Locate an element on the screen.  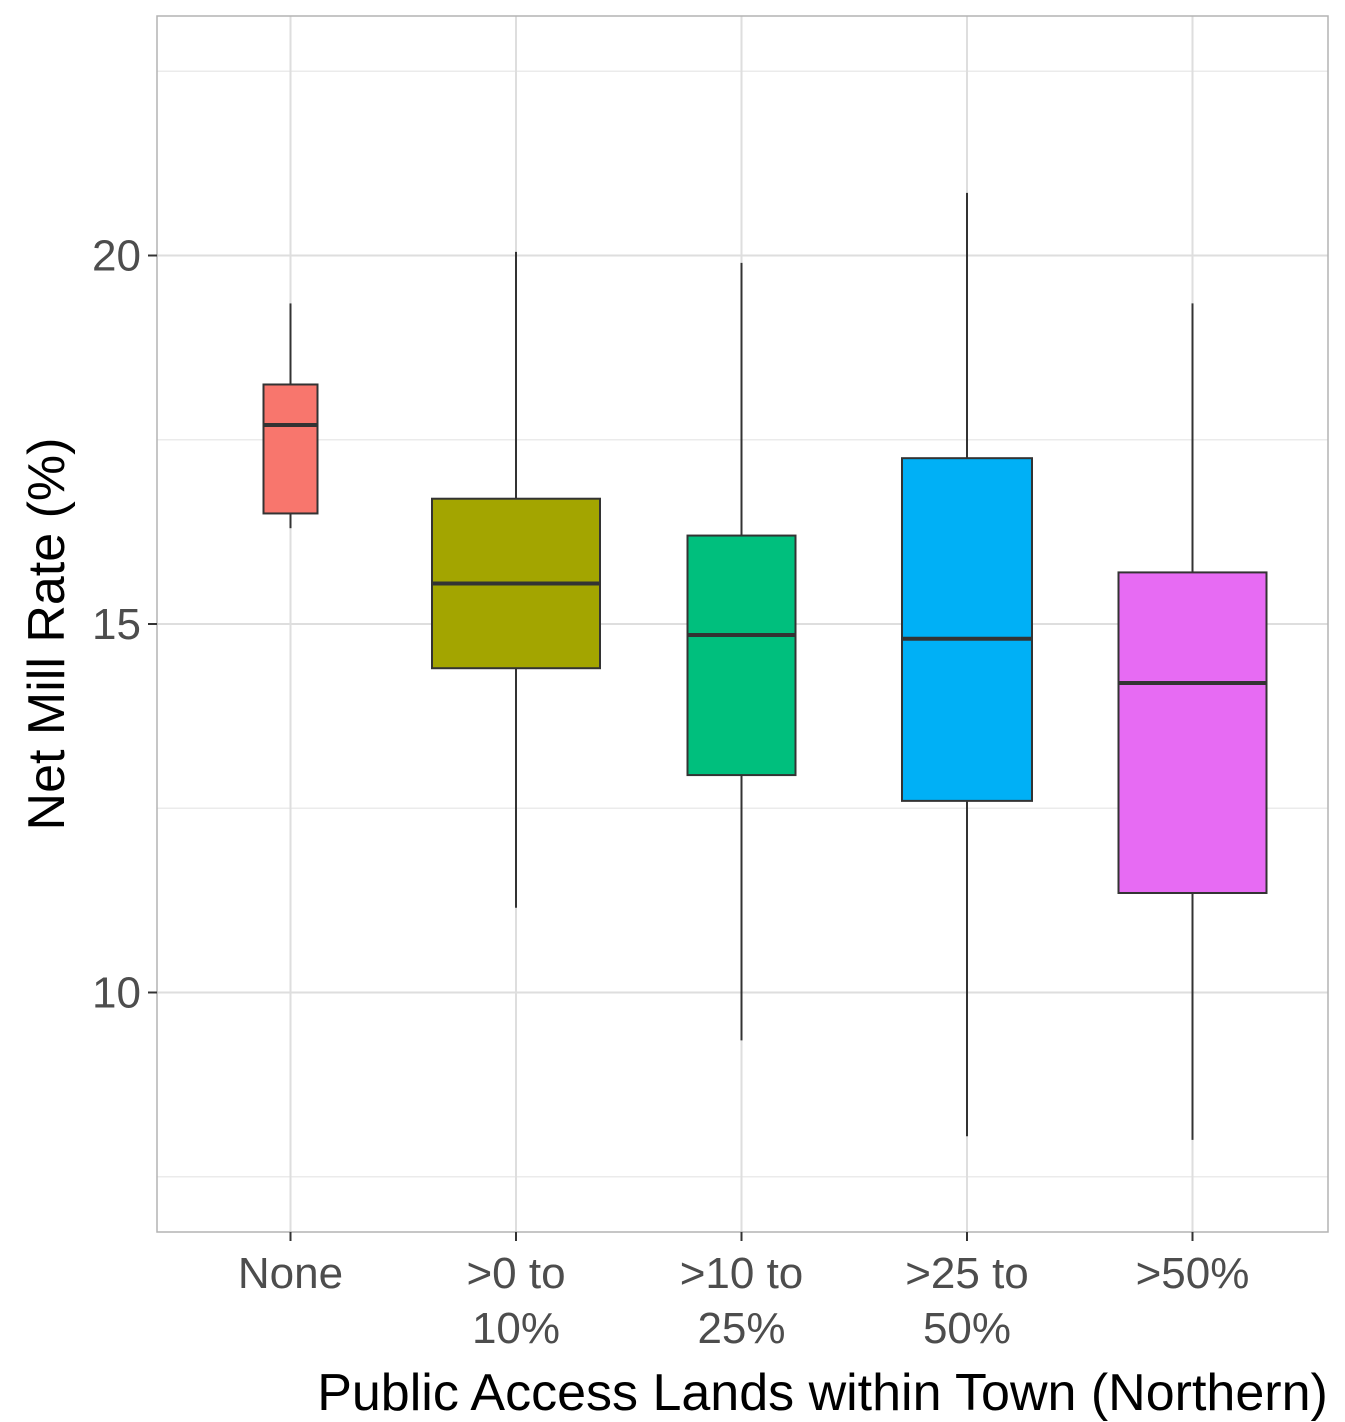
x-tick-label: >0 to is located at coordinates (515, 1273).